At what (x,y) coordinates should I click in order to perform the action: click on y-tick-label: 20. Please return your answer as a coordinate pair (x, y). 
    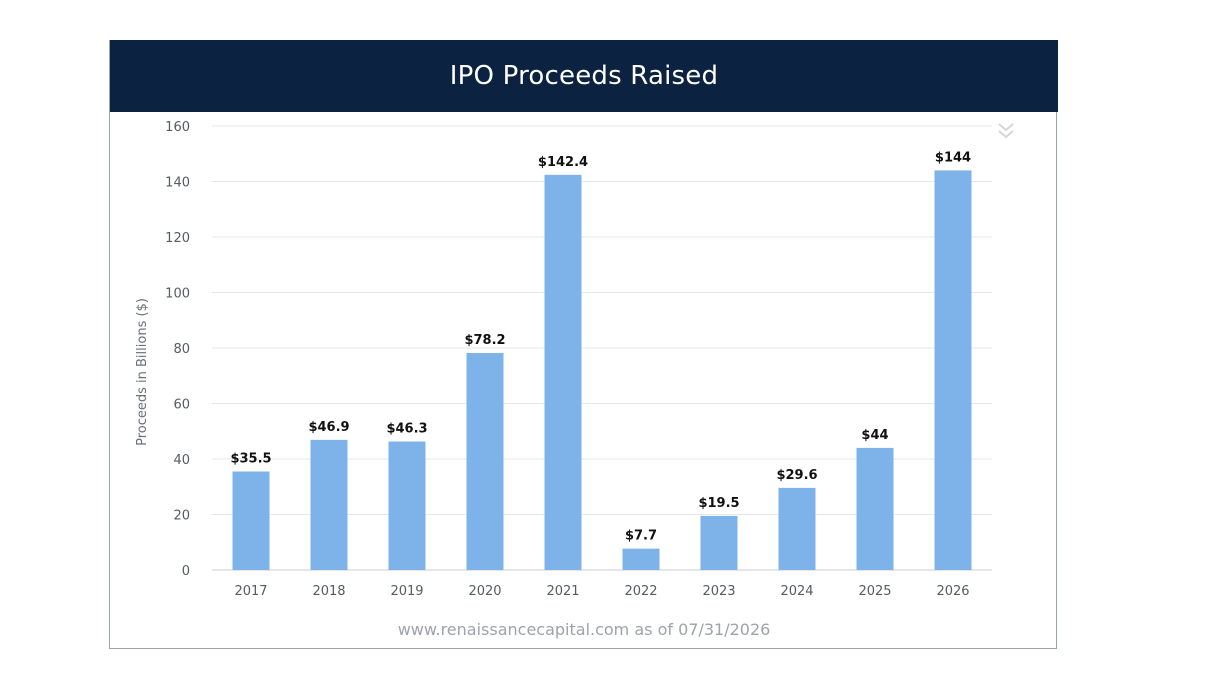
    Looking at the image, I should click on (181, 516).